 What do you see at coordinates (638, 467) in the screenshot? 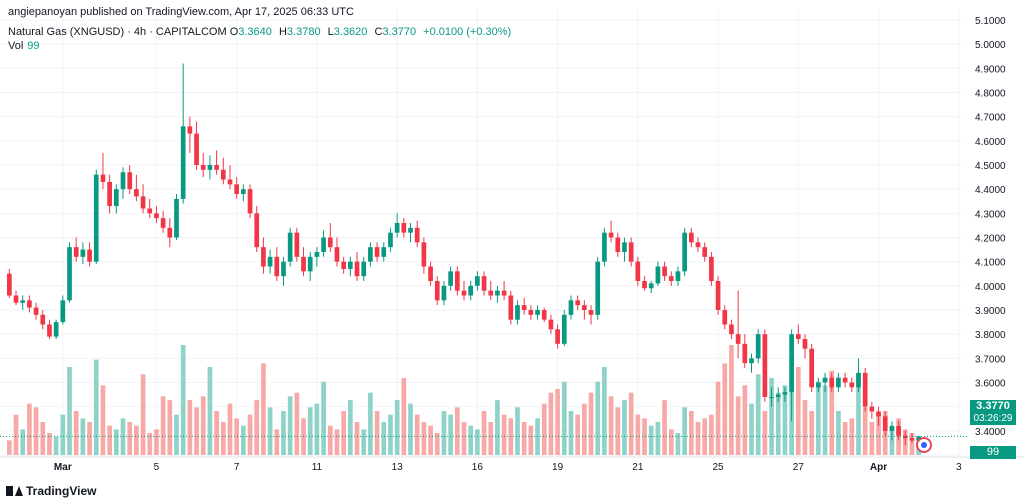
I see `time-tick-label: 21` at bounding box center [638, 467].